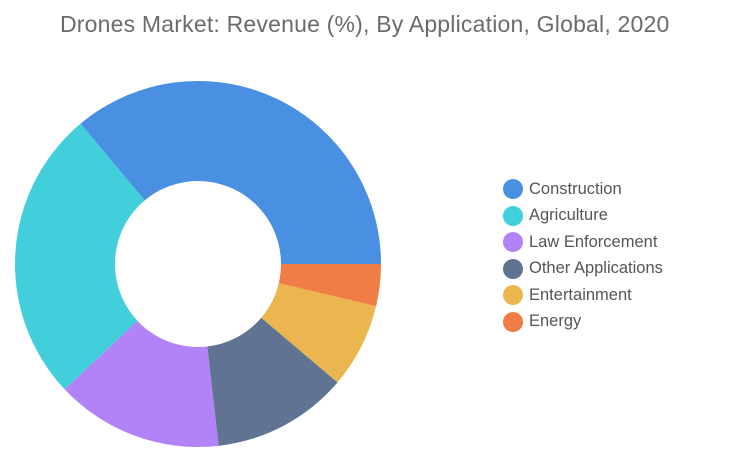 This screenshot has height=456, width=750. What do you see at coordinates (593, 241) in the screenshot?
I see `legend-label: Law Enforcement` at bounding box center [593, 241].